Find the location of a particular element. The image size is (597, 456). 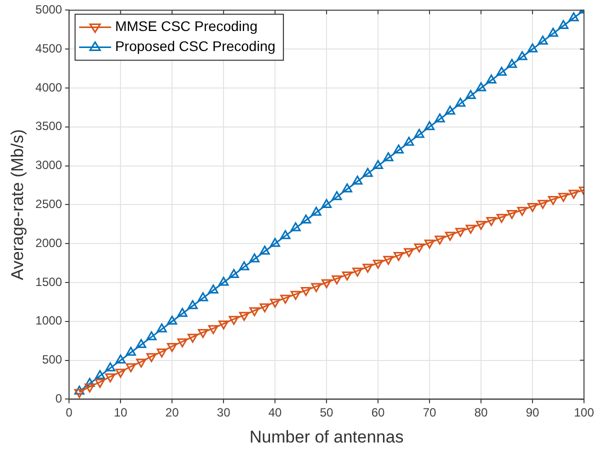

x-tick-label: 50 is located at coordinates (327, 413).